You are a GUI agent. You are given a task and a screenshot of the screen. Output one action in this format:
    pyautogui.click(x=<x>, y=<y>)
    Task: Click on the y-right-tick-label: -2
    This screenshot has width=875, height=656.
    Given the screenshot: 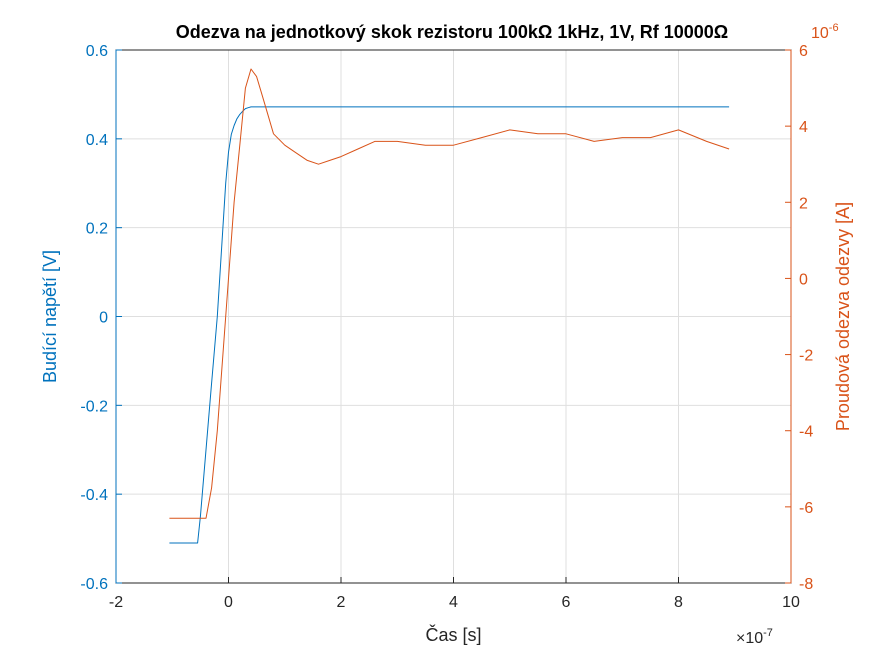 What is the action you would take?
    pyautogui.click(x=806, y=356)
    